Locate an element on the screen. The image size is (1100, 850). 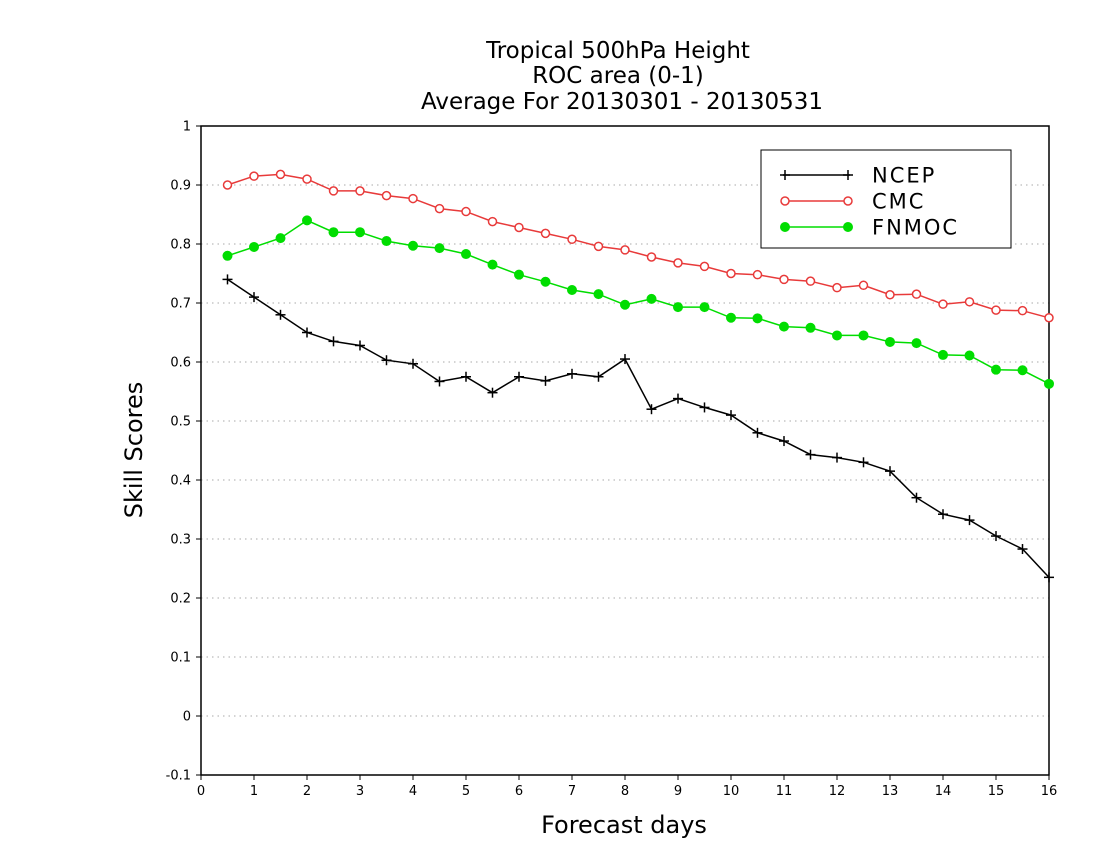
title-line-1: Tropical 500hPa Height is located at coordinates (617, 51).